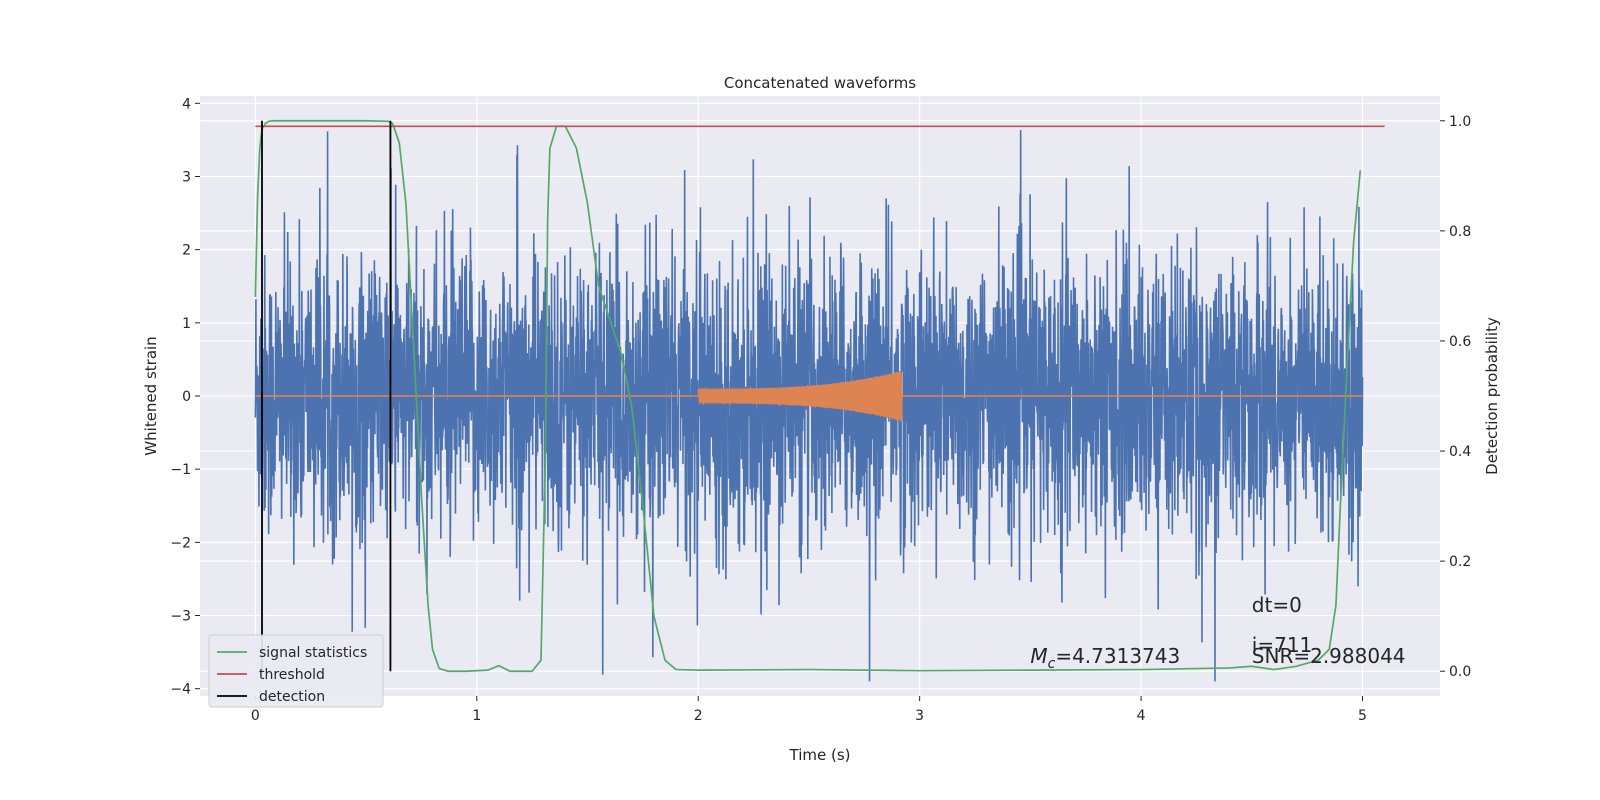 The height and width of the screenshot is (800, 1600). What do you see at coordinates (180, 690) in the screenshot?
I see `y-tick-label: −4` at bounding box center [180, 690].